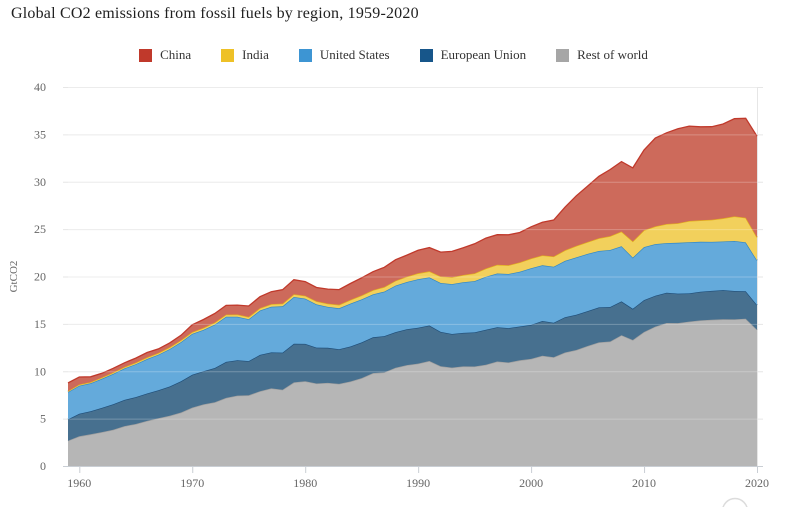  I want to click on x-tick-label-2010: 2010, so click(644, 483).